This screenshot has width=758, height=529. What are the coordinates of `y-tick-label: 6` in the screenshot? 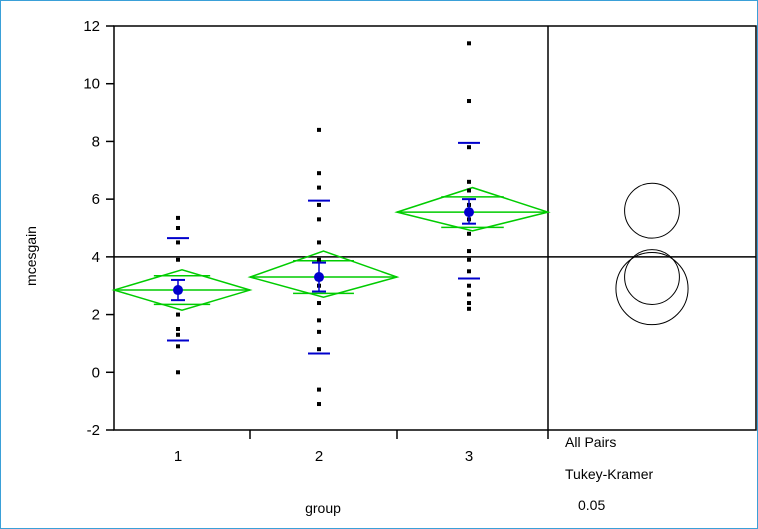 It's located at (96, 199).